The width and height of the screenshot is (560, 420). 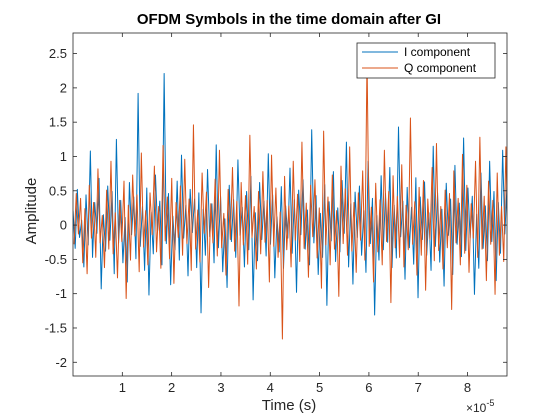 What do you see at coordinates (31, 211) in the screenshot?
I see `y-axis-label: Amplitude` at bounding box center [31, 211].